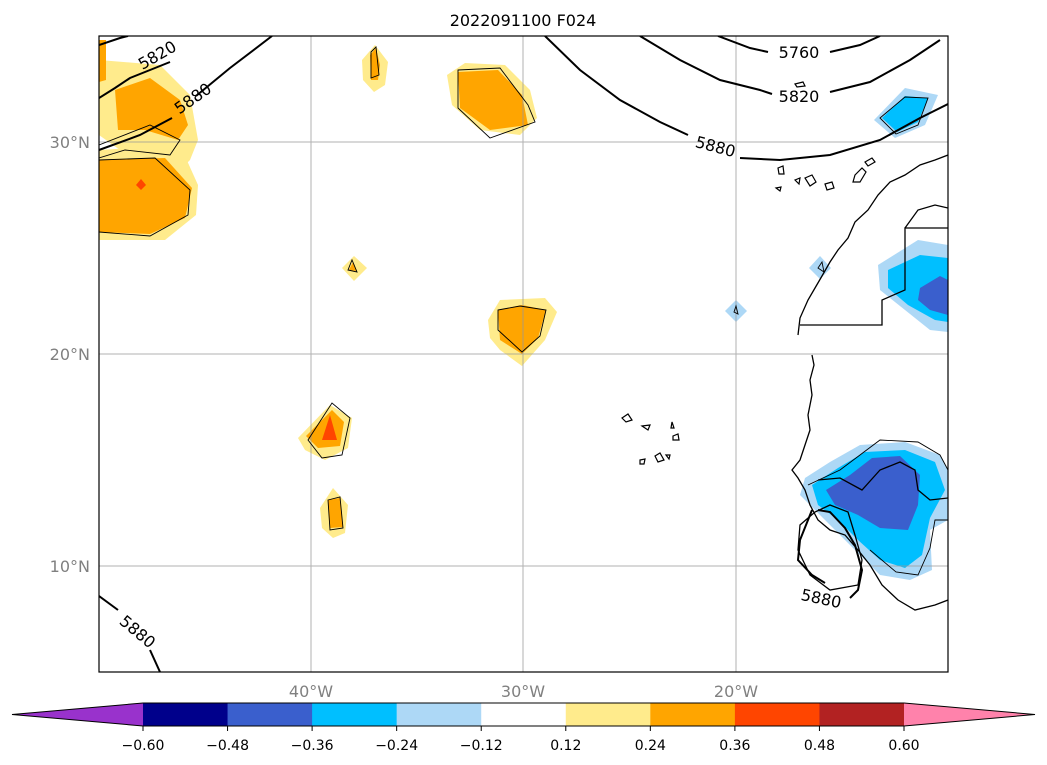  Describe the element at coordinates (905, 114) in the screenshot. I see `shading-blue` at that location.